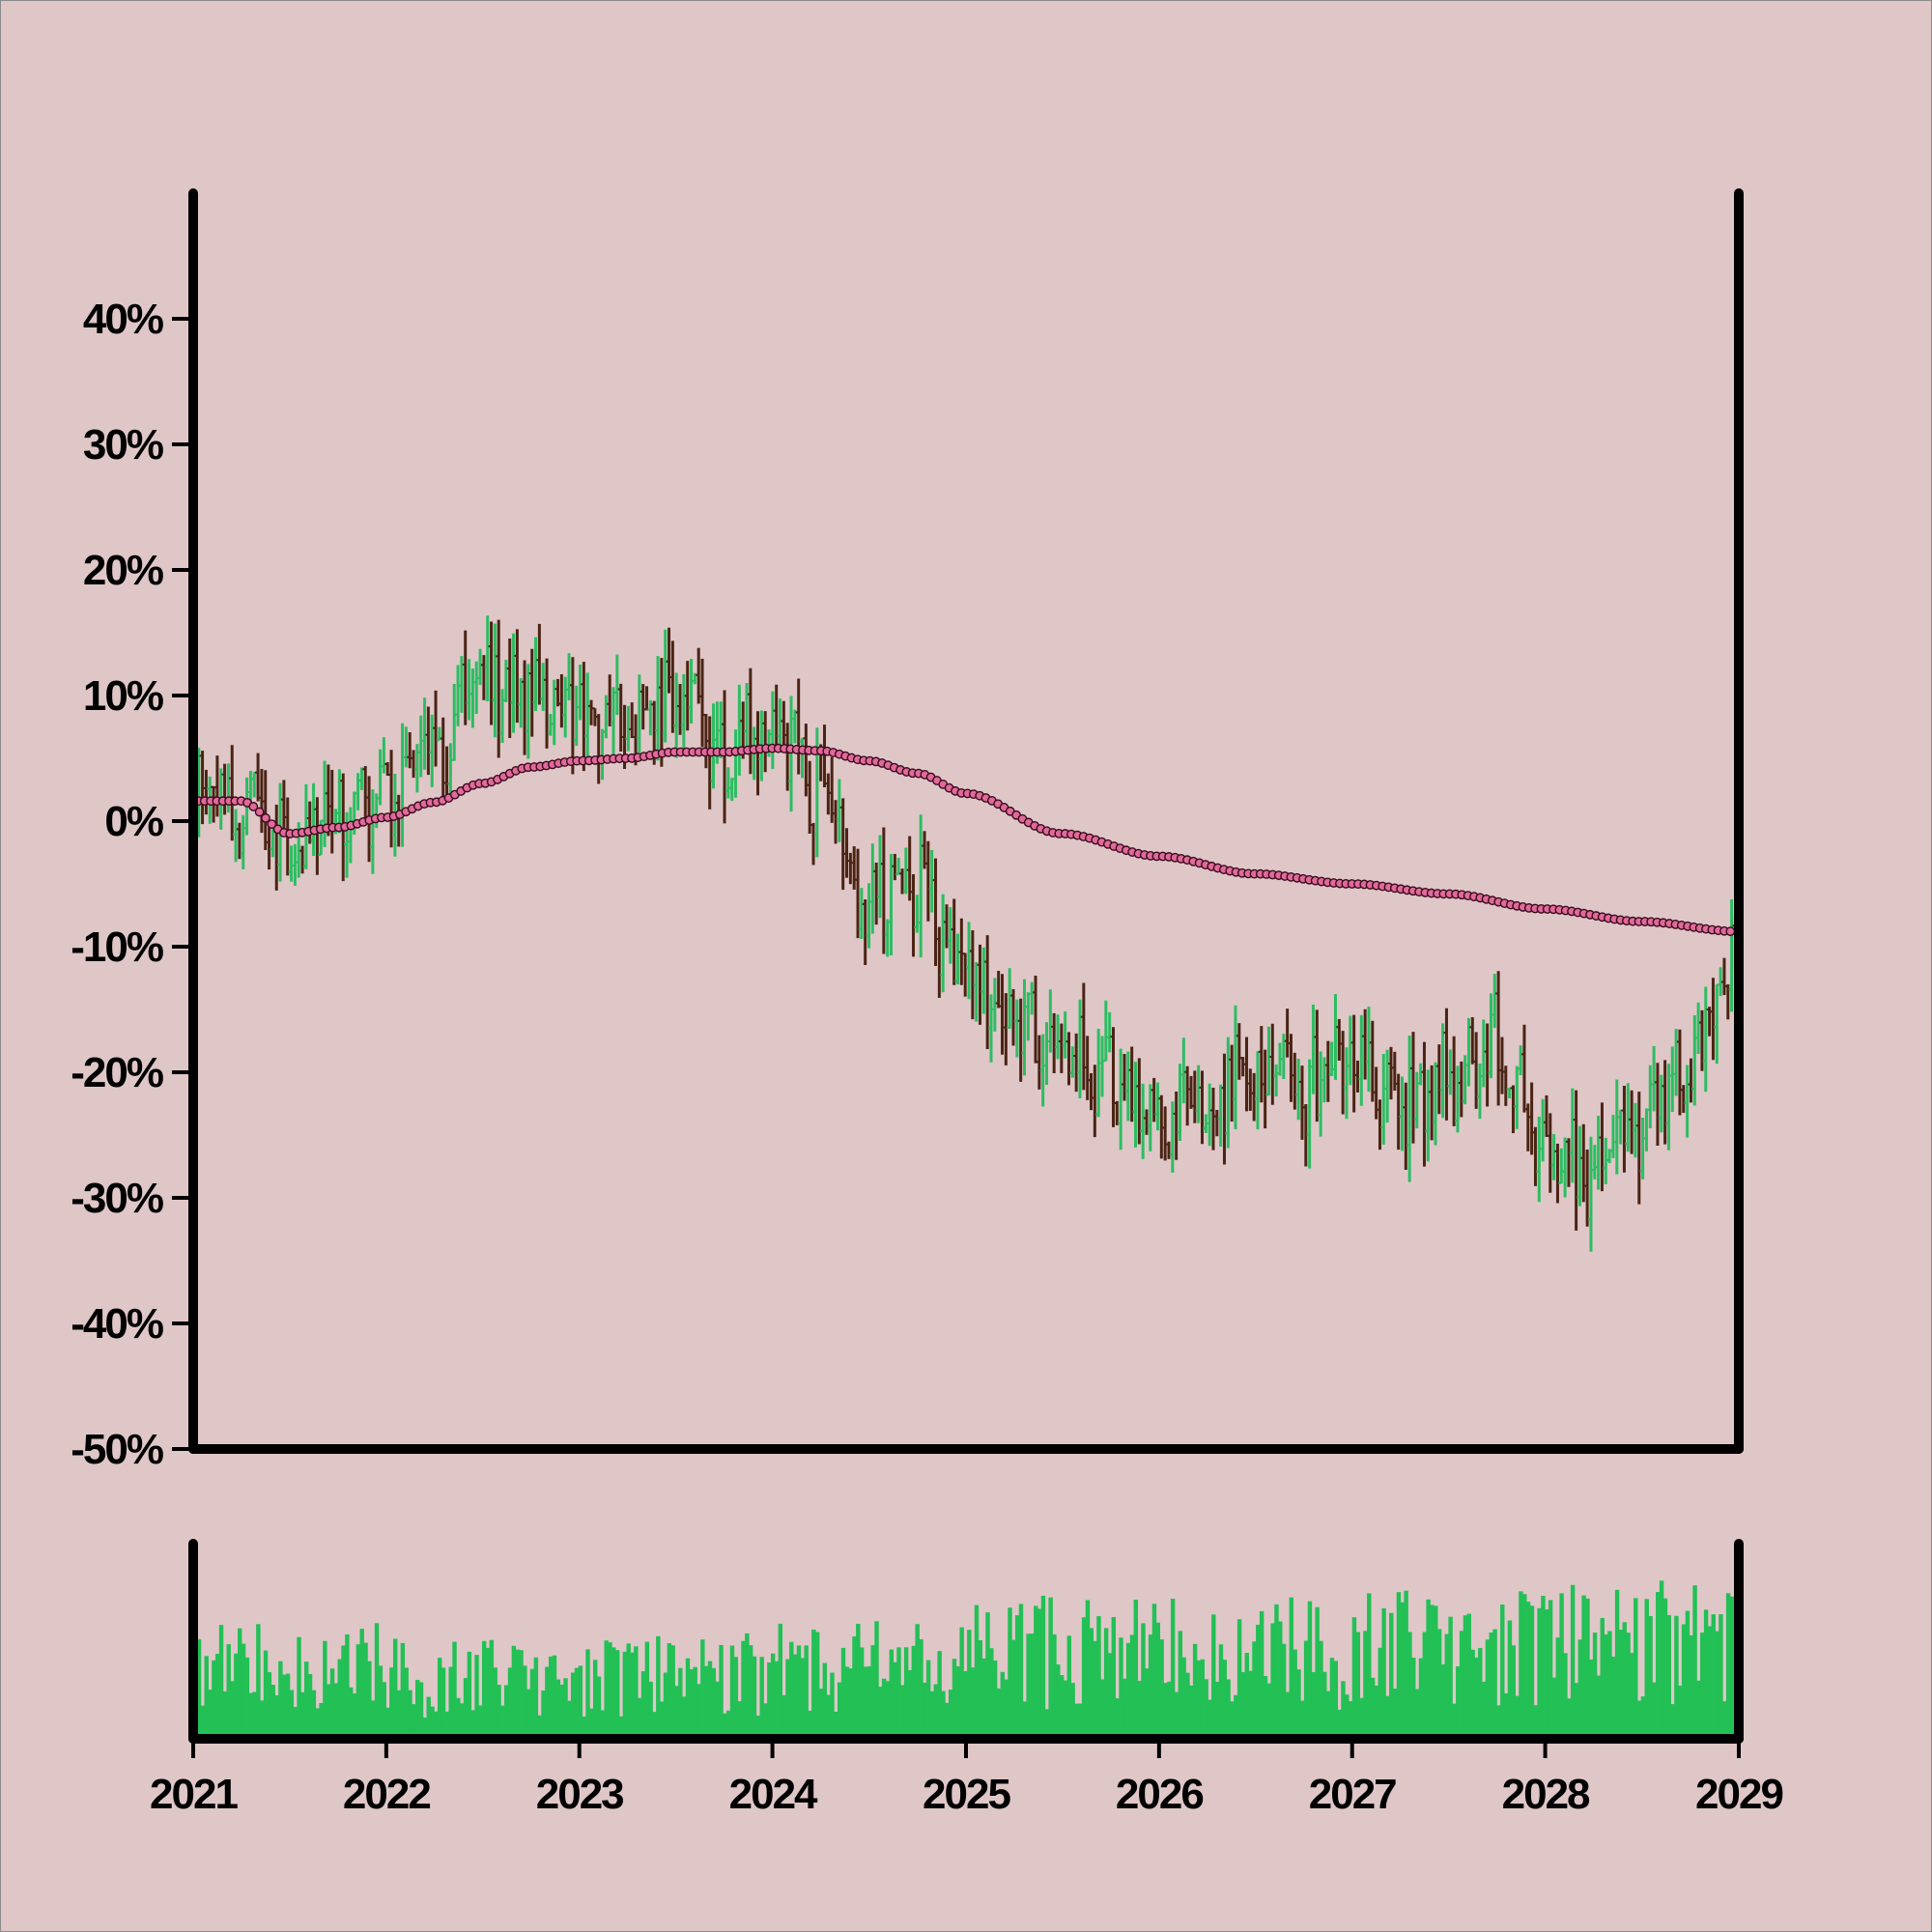  I want to click on moving-average-point, so click(272, 824).